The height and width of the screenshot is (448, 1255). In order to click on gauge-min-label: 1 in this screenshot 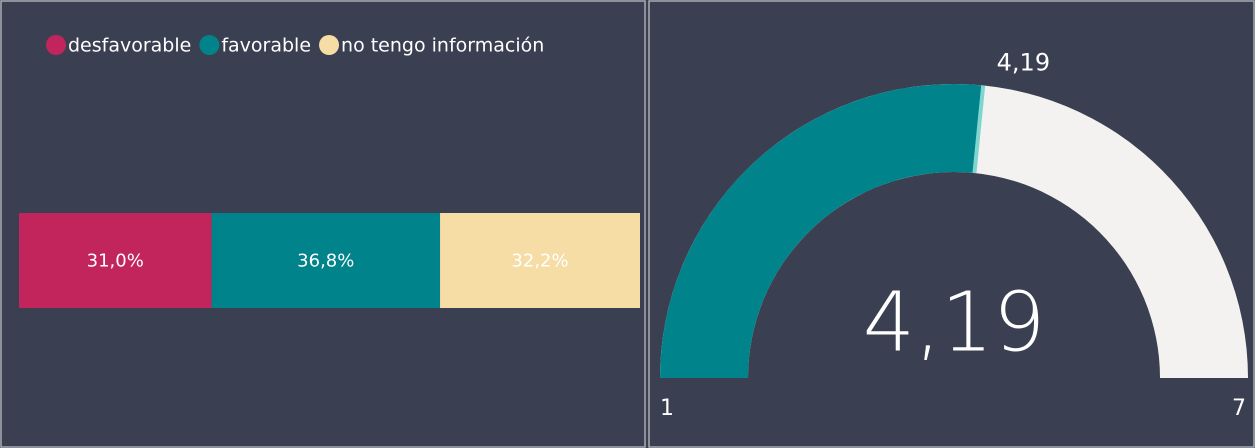, I will do `click(667, 408)`.